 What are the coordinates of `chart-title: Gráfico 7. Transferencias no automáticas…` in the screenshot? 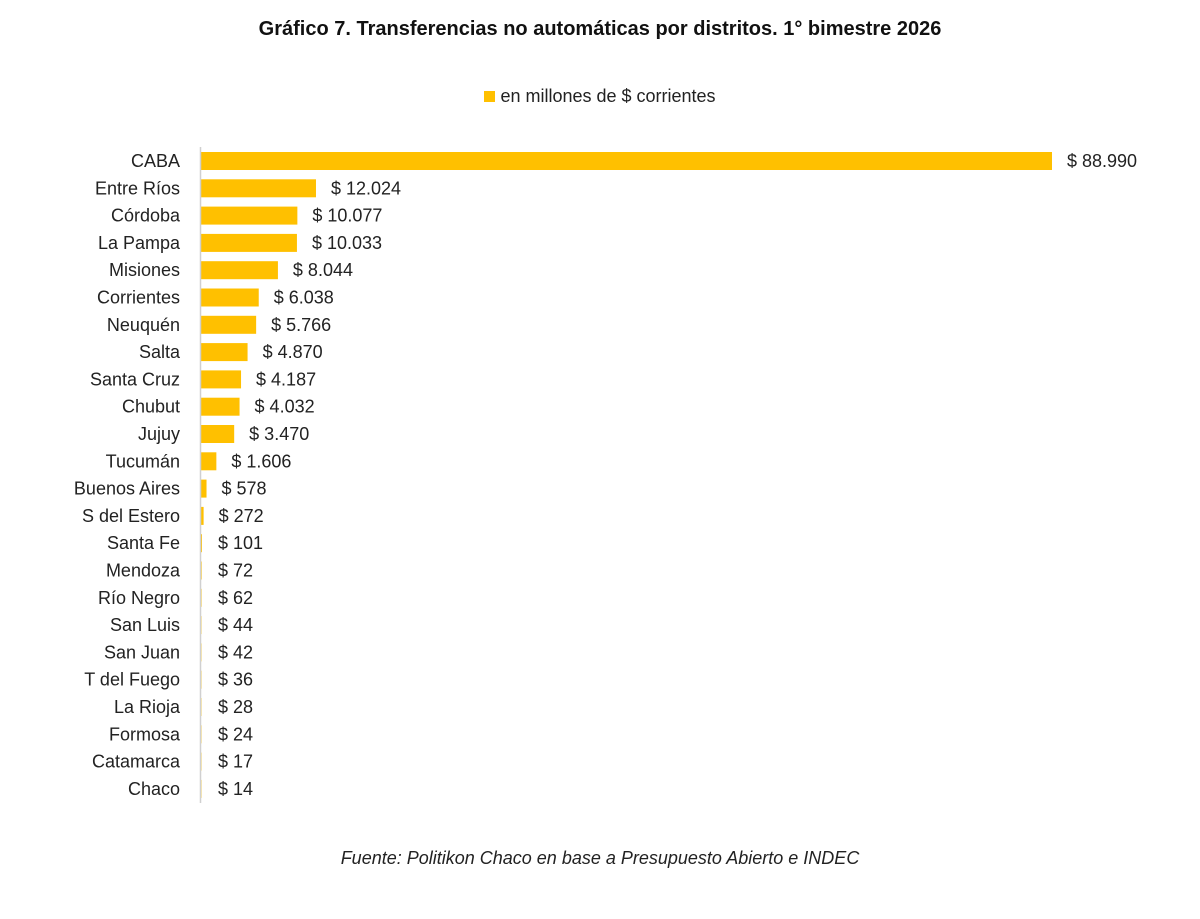 It's located at (600, 29).